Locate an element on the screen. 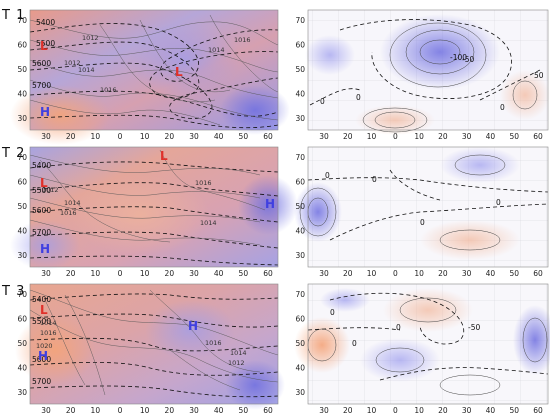  panel-t2-right is located at coordinates (421, 207).